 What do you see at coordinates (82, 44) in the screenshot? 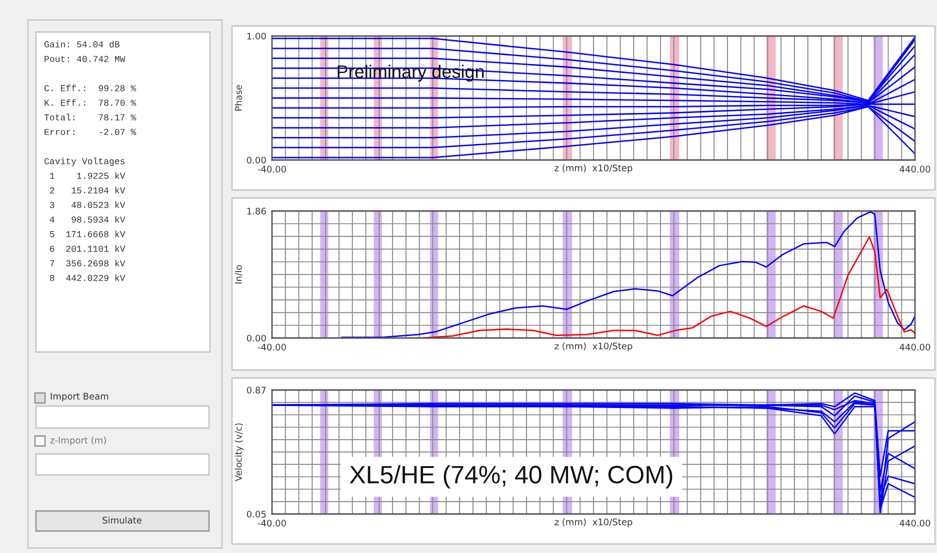
I see `text: Gain: 54.04 dB` at bounding box center [82, 44].